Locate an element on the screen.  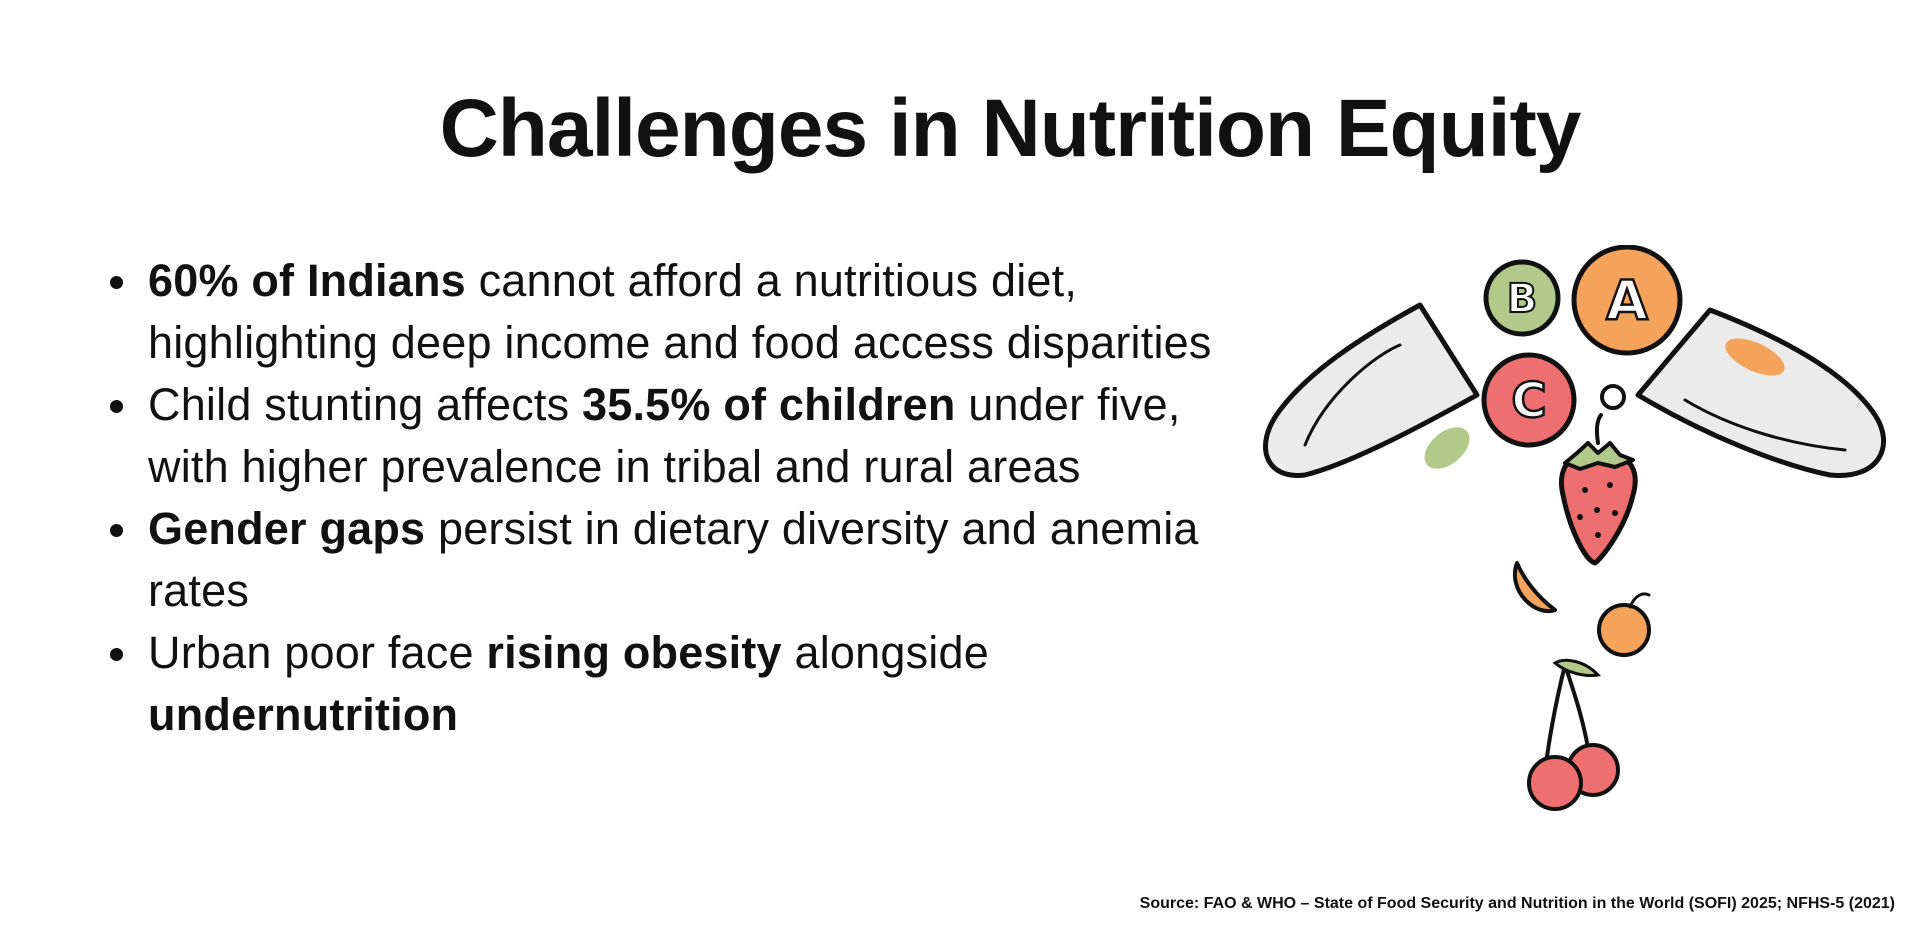
bubble-icon is located at coordinates (1613, 397).